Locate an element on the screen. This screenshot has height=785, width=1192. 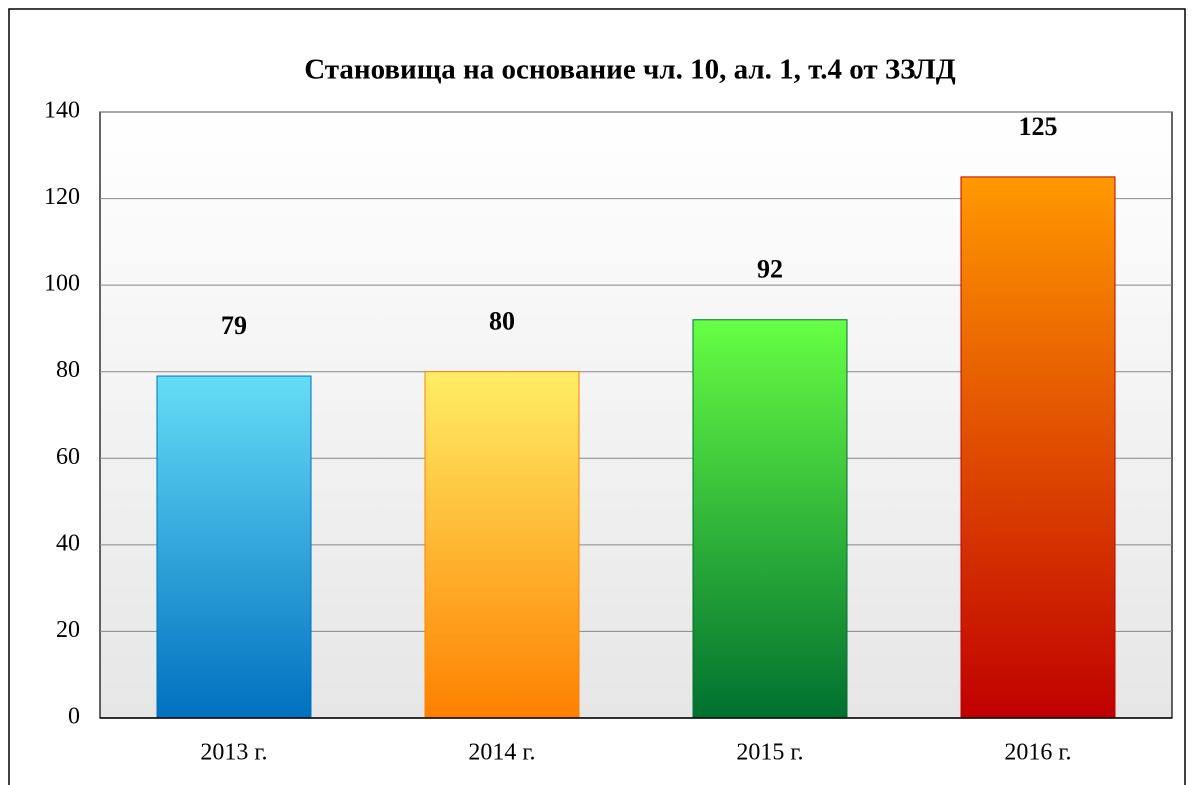
y-tick-label: 100 is located at coordinates (62, 284).